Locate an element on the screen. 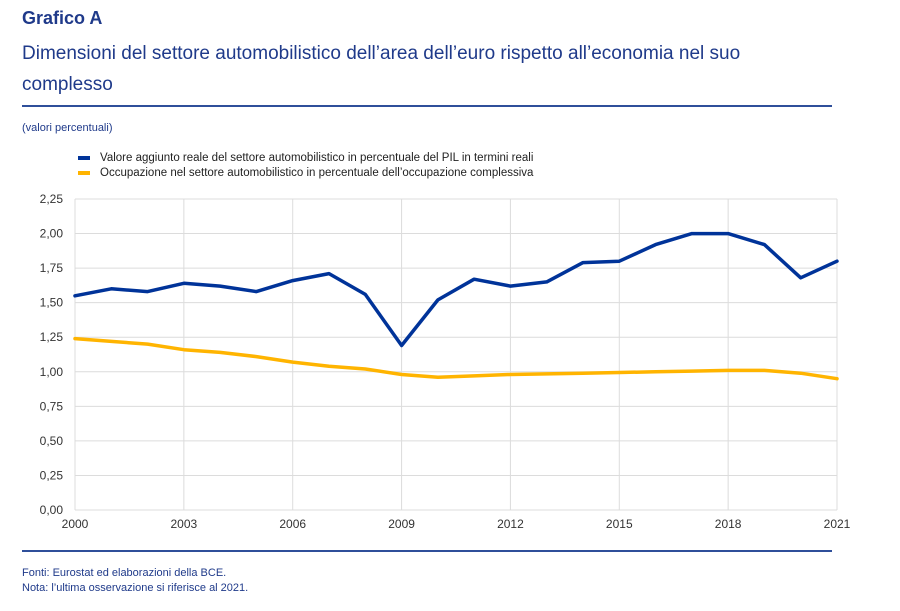  y-tick-label: 2,00 is located at coordinates (52, 234).